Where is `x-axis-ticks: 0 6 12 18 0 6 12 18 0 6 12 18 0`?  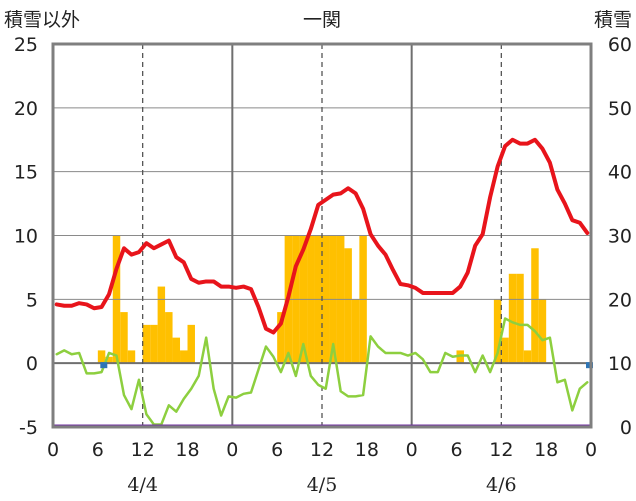
x-axis-ticks: 0 6 12 18 0 6 12 18 0 6 12 18 0 is located at coordinates (322, 450).